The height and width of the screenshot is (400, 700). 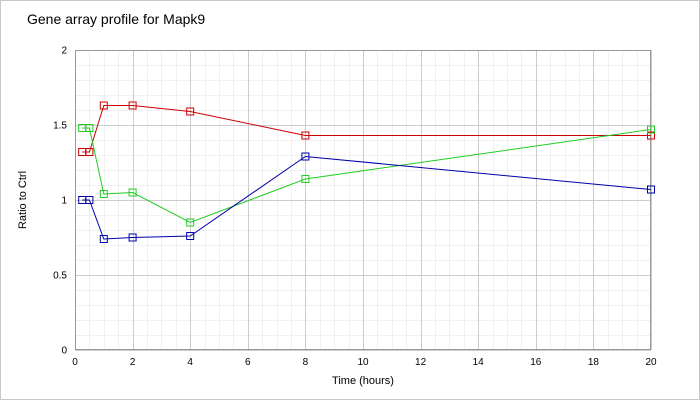 What do you see at coordinates (23, 200) in the screenshot?
I see `y-axis-label: Ratio to Ctrl` at bounding box center [23, 200].